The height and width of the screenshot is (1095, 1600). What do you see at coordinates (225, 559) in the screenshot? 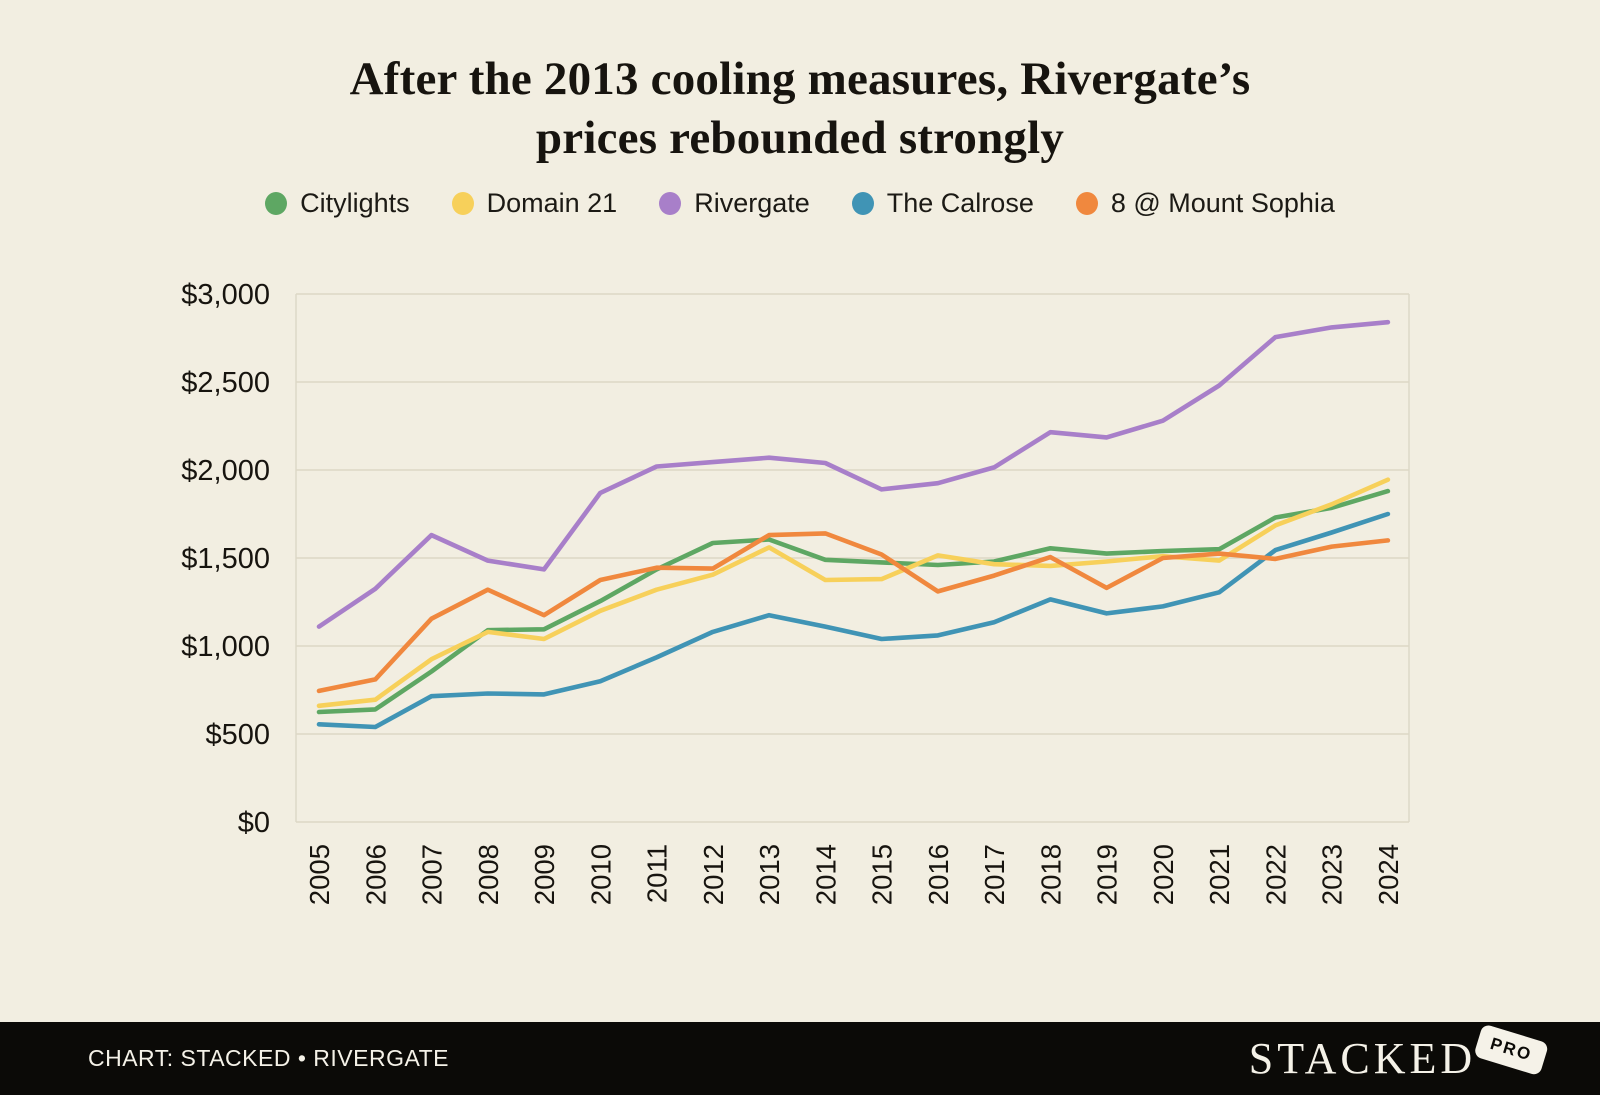
I see `y-axis-tick: $1,500` at bounding box center [225, 559].